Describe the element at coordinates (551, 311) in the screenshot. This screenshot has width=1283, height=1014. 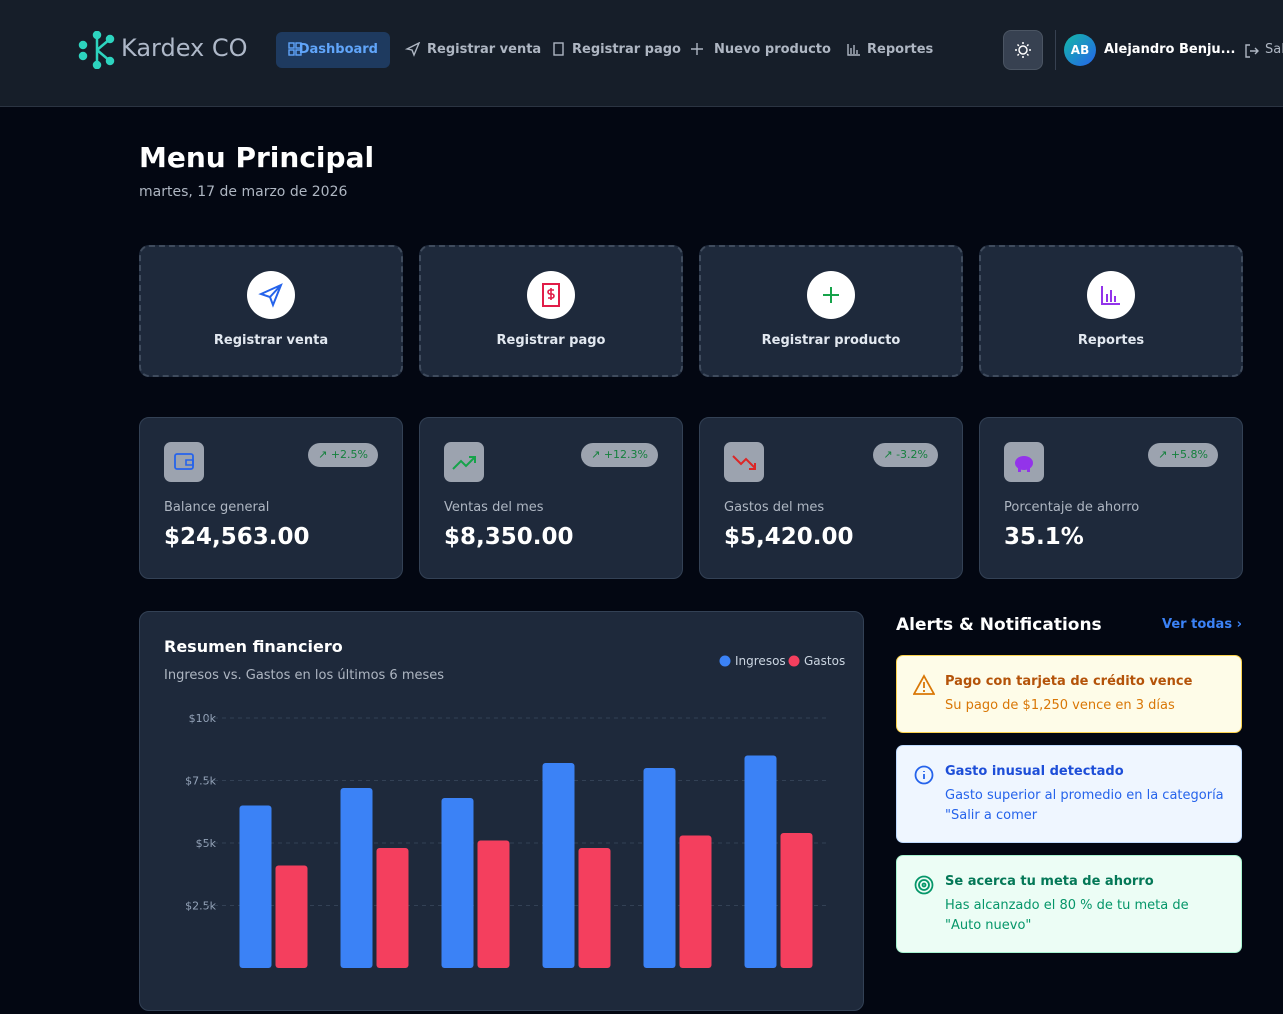
I see `quick-action: Registrar pago` at that location.